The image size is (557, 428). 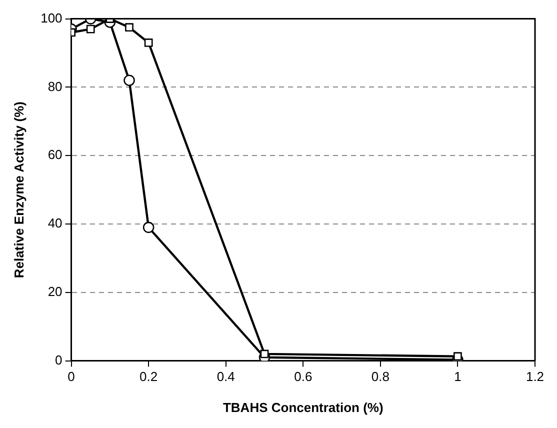 What do you see at coordinates (458, 376) in the screenshot?
I see `x-tick-label: 1` at bounding box center [458, 376].